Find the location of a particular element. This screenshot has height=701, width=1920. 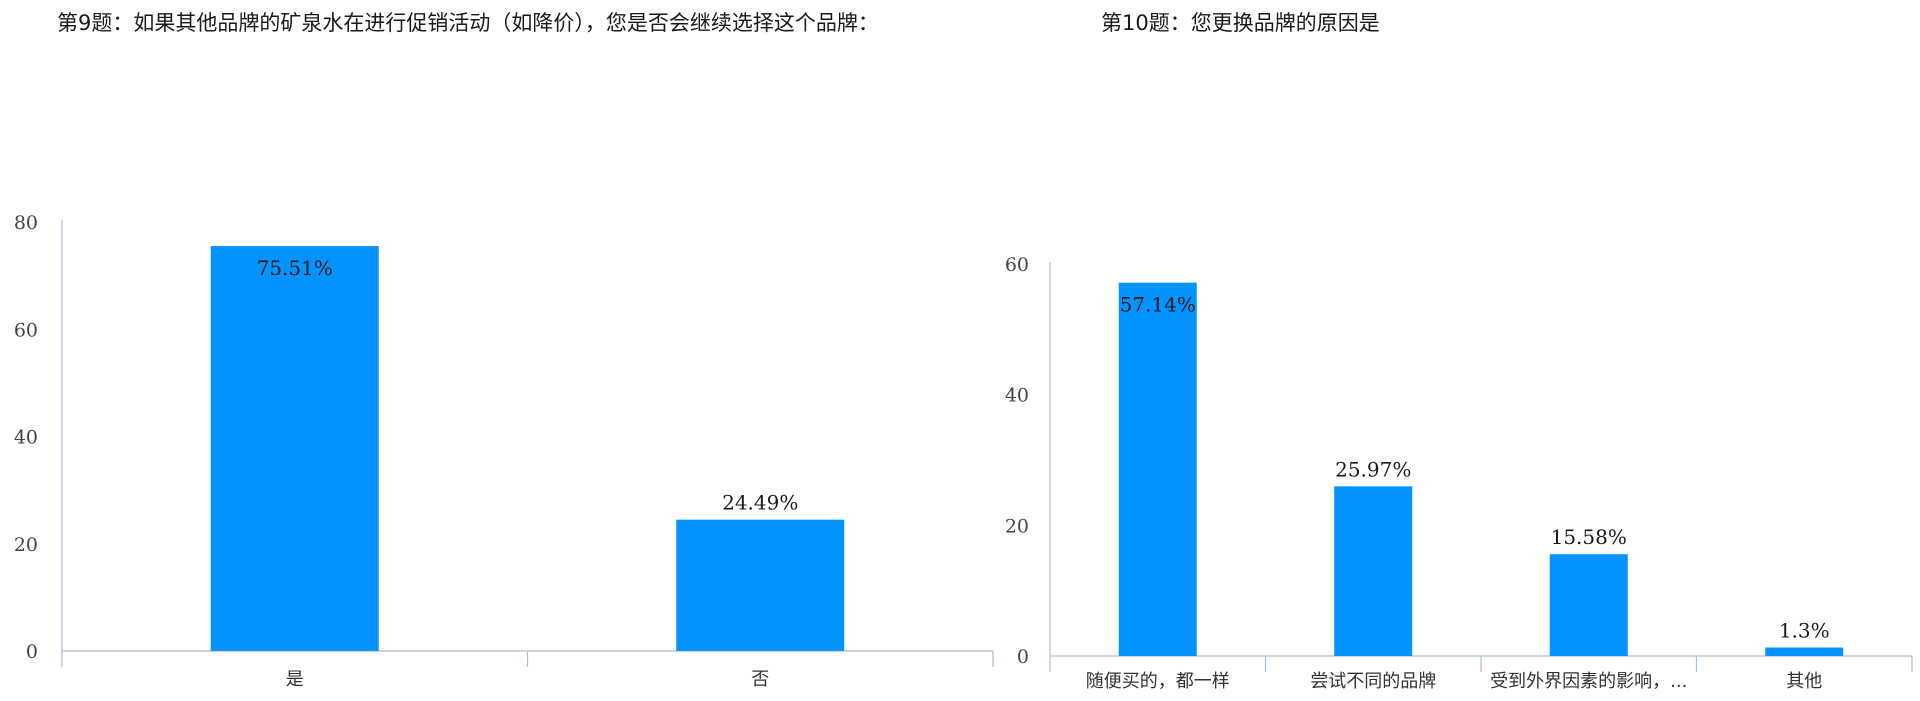

chart-title-q9: 第9题：如果其他品牌的矿泉水在进行促销活动（如降价），您是否会继续选择这个品牌： is located at coordinates (468, 23).